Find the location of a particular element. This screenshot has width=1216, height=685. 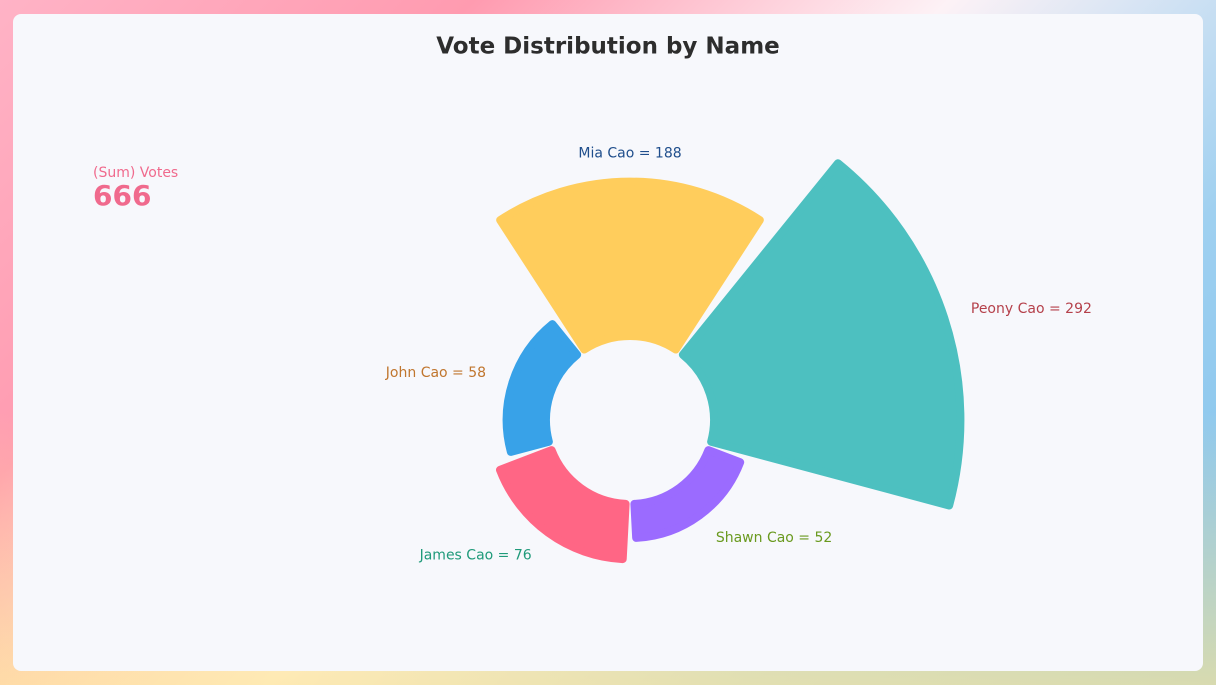

data-label: James Cao = 76 is located at coordinates (475, 555).